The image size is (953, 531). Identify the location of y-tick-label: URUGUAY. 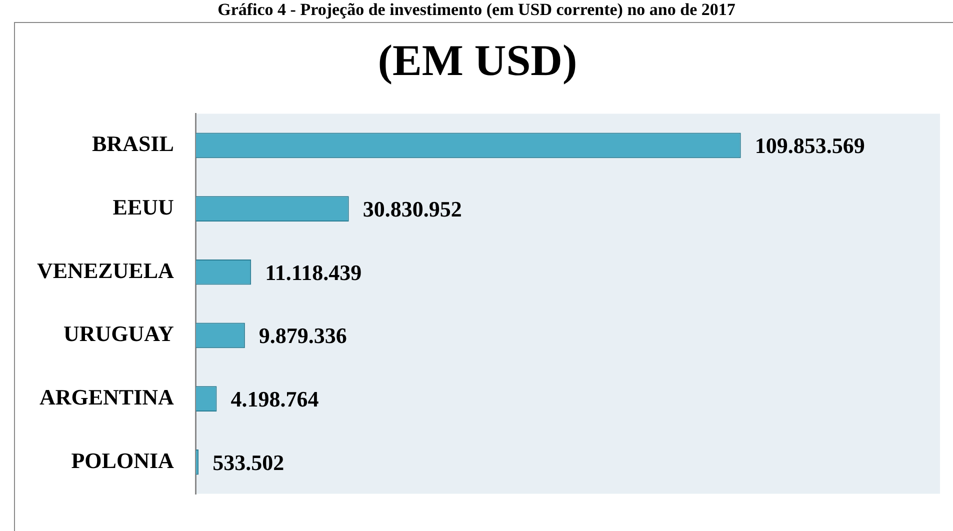
(119, 333).